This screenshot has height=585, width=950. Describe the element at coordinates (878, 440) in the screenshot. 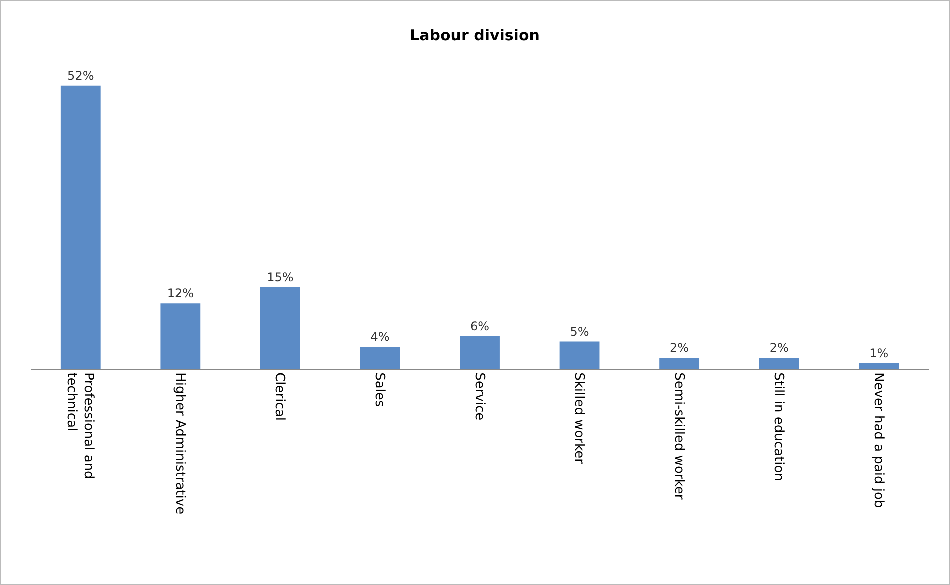

I see `x-tick-label: Never had a paid job` at that location.